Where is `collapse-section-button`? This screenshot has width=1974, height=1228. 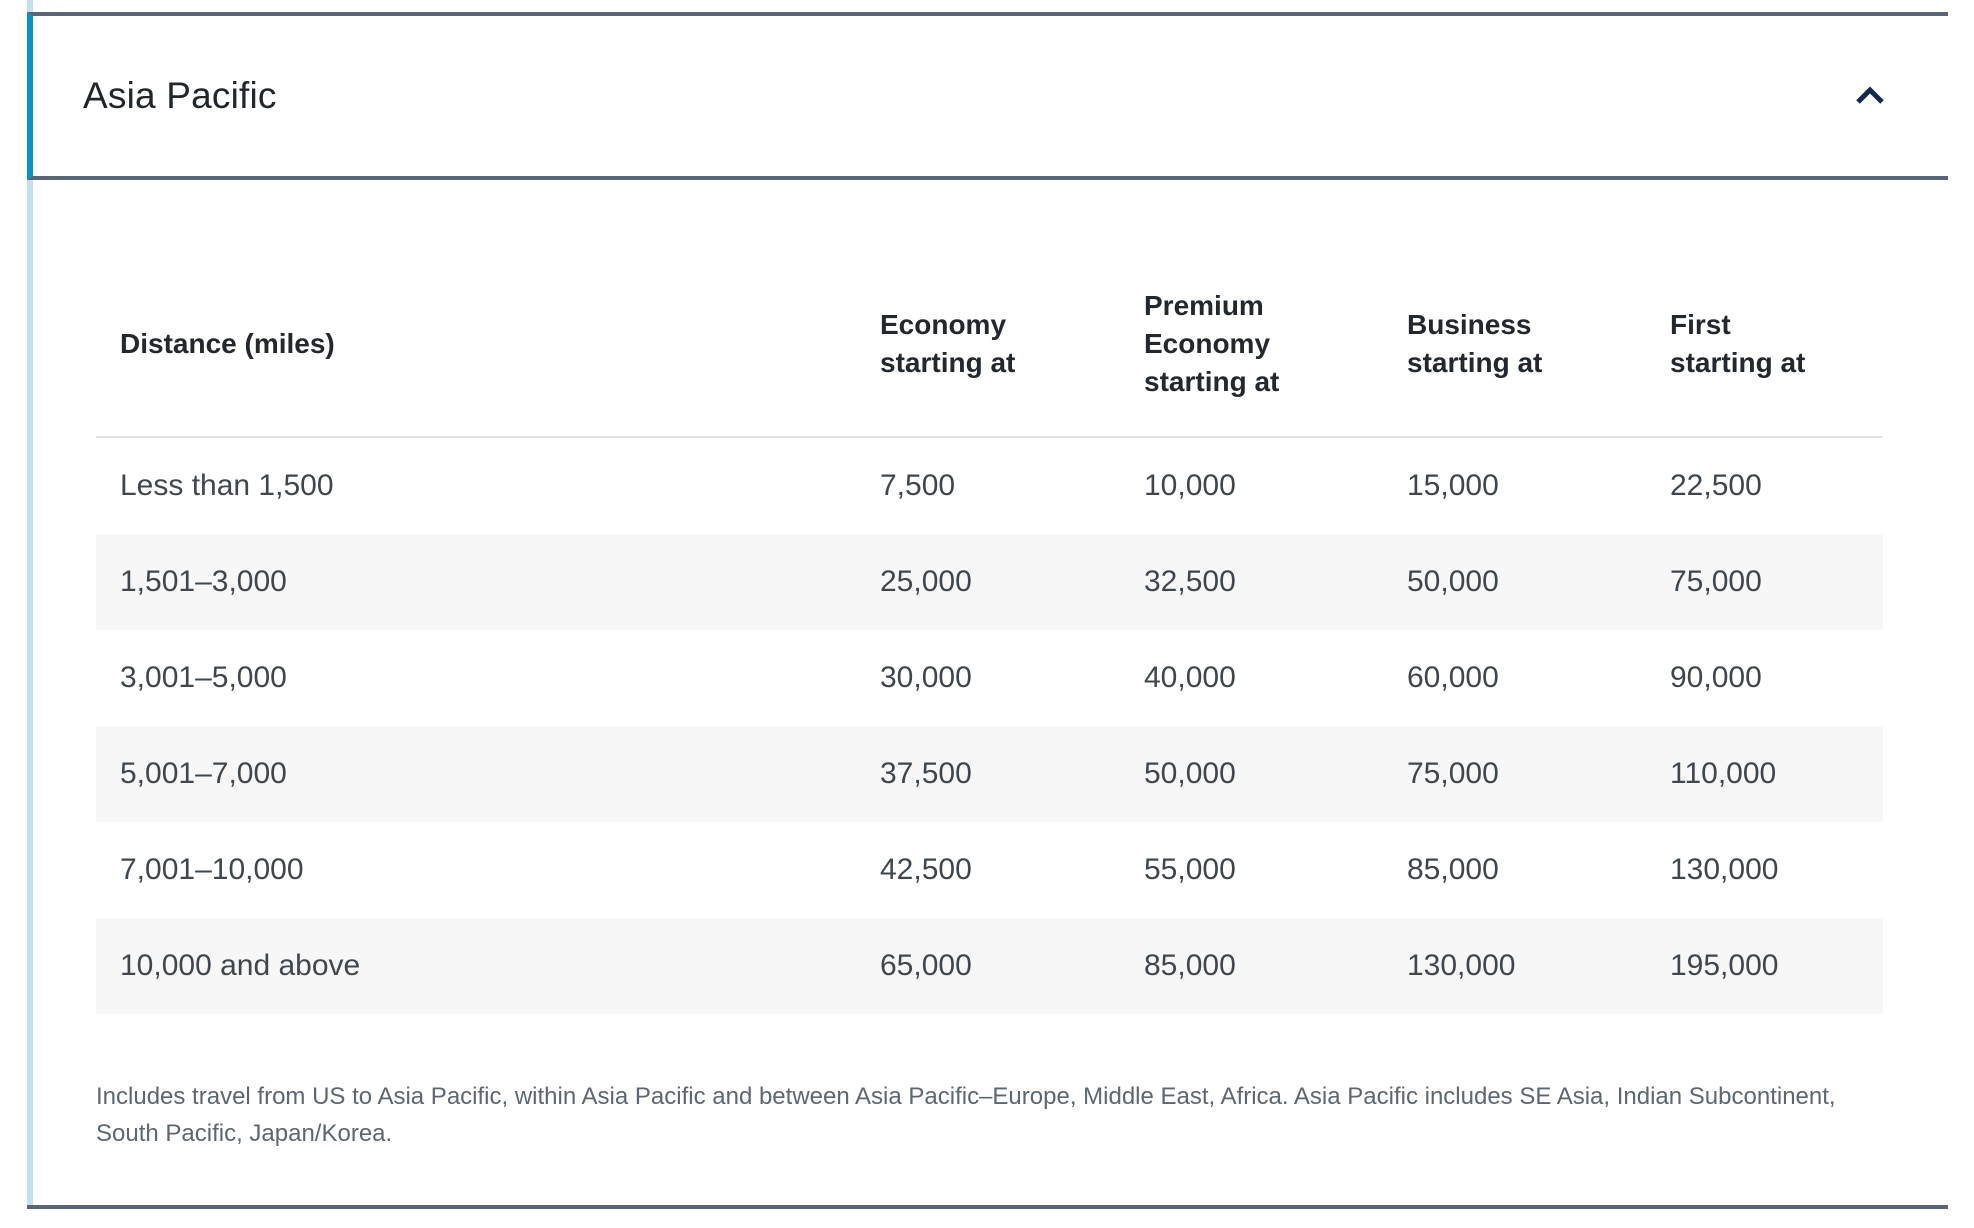 collapse-section-button is located at coordinates (1870, 96).